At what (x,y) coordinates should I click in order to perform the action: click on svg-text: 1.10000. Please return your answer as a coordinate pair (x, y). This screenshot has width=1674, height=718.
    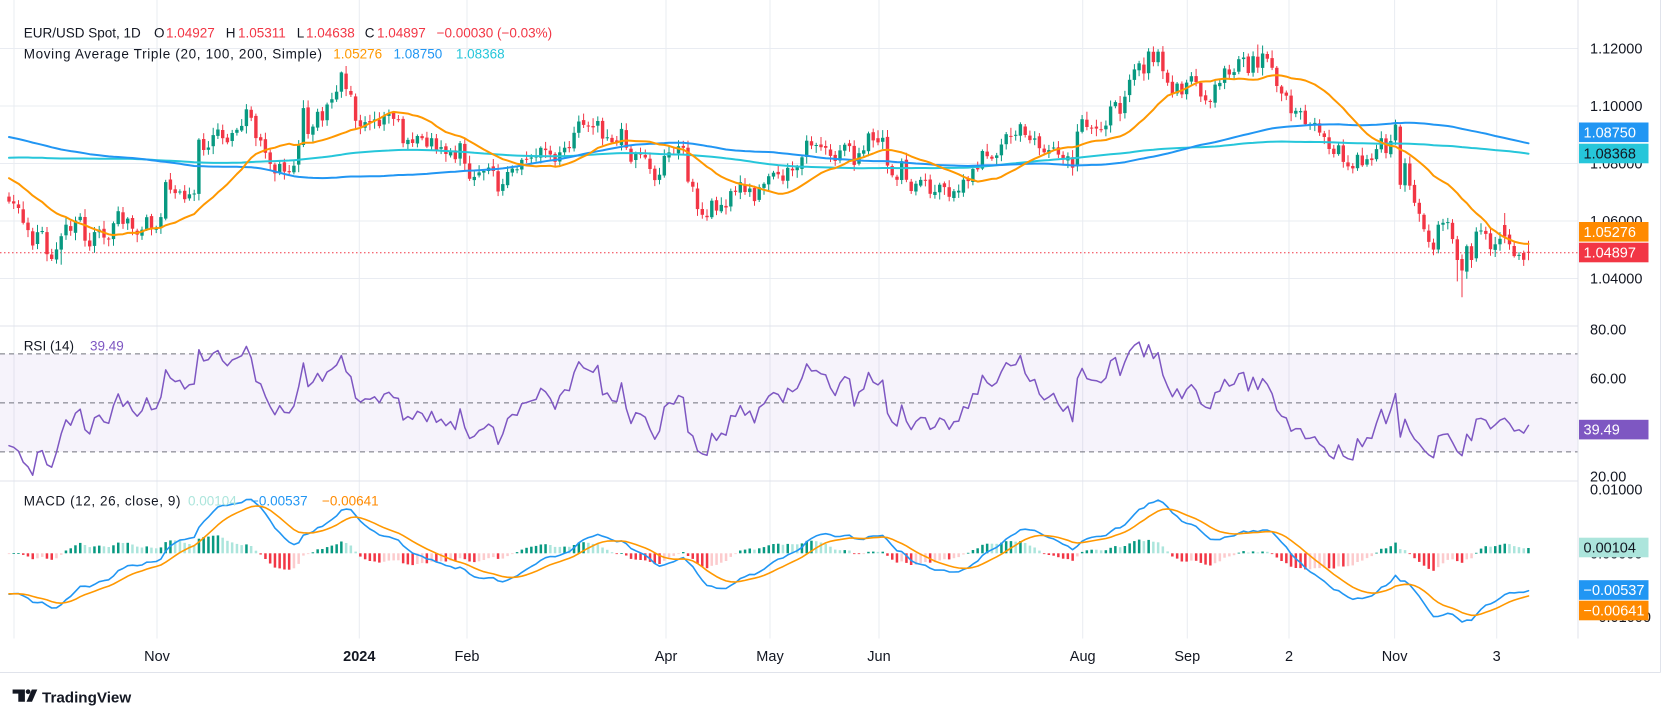
    Looking at the image, I should click on (1616, 107).